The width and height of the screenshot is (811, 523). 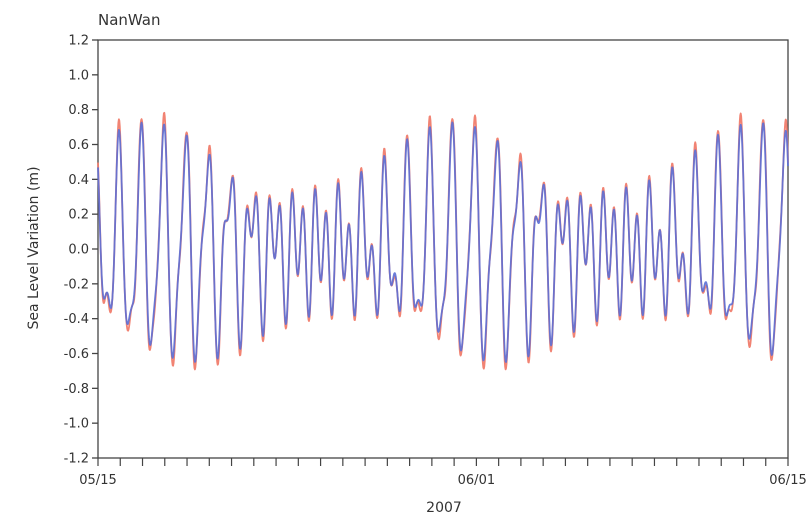 I want to click on y-tick-label: 0.0, so click(x=78, y=250).